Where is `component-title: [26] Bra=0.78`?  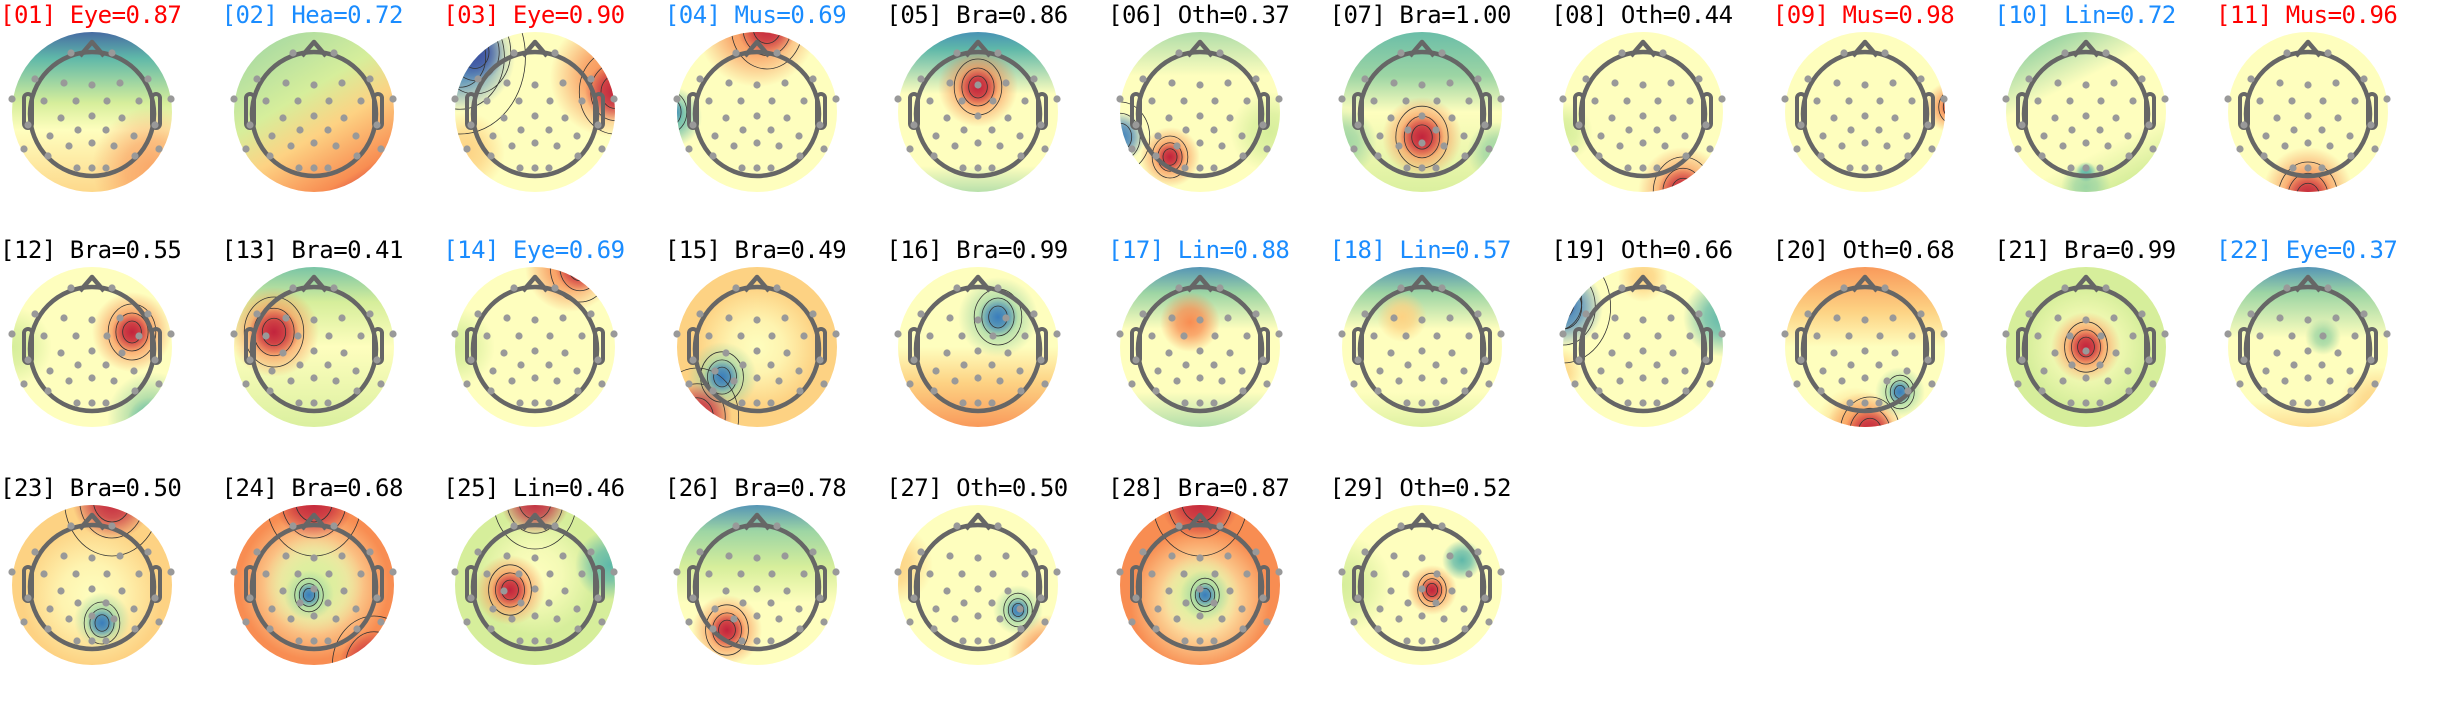 component-title: [26] Bra=0.78 is located at coordinates (755, 488).